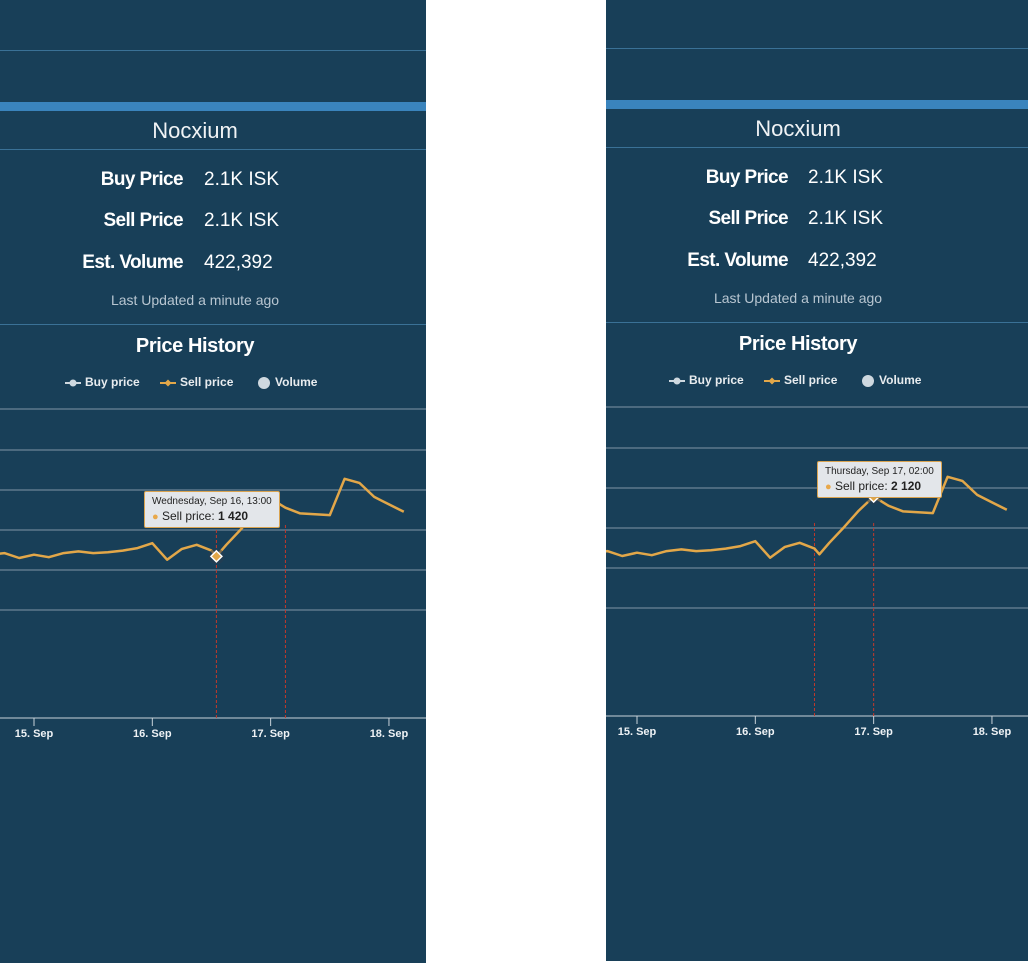 This screenshot has width=1028, height=963. Describe the element at coordinates (879, 471) in the screenshot. I see `tooltip-date: Thursday, Sep 17, 02:00` at that location.